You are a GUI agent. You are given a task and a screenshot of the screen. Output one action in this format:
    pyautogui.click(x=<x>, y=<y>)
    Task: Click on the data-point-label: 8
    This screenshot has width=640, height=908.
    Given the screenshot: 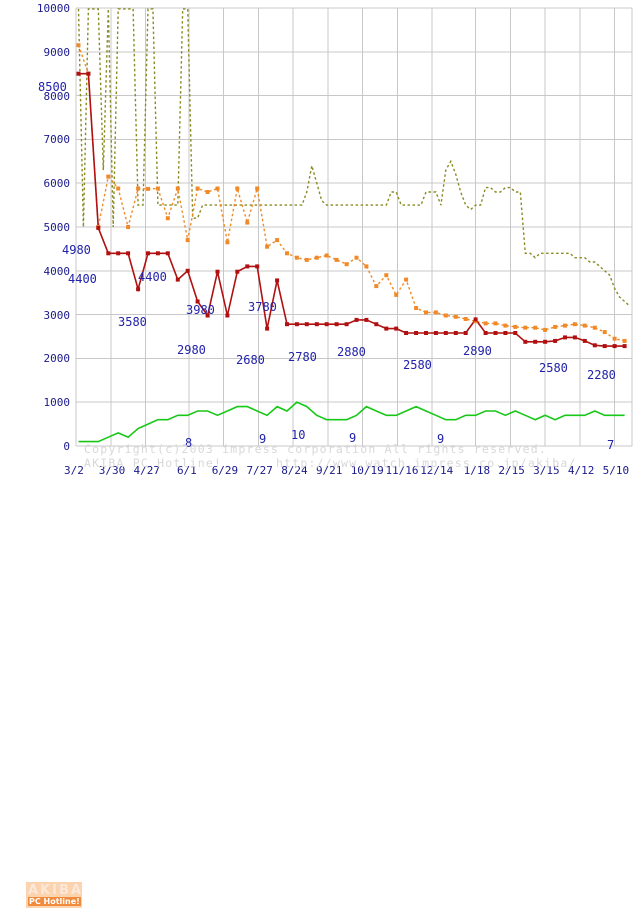 What is the action you would take?
    pyautogui.click(x=189, y=443)
    